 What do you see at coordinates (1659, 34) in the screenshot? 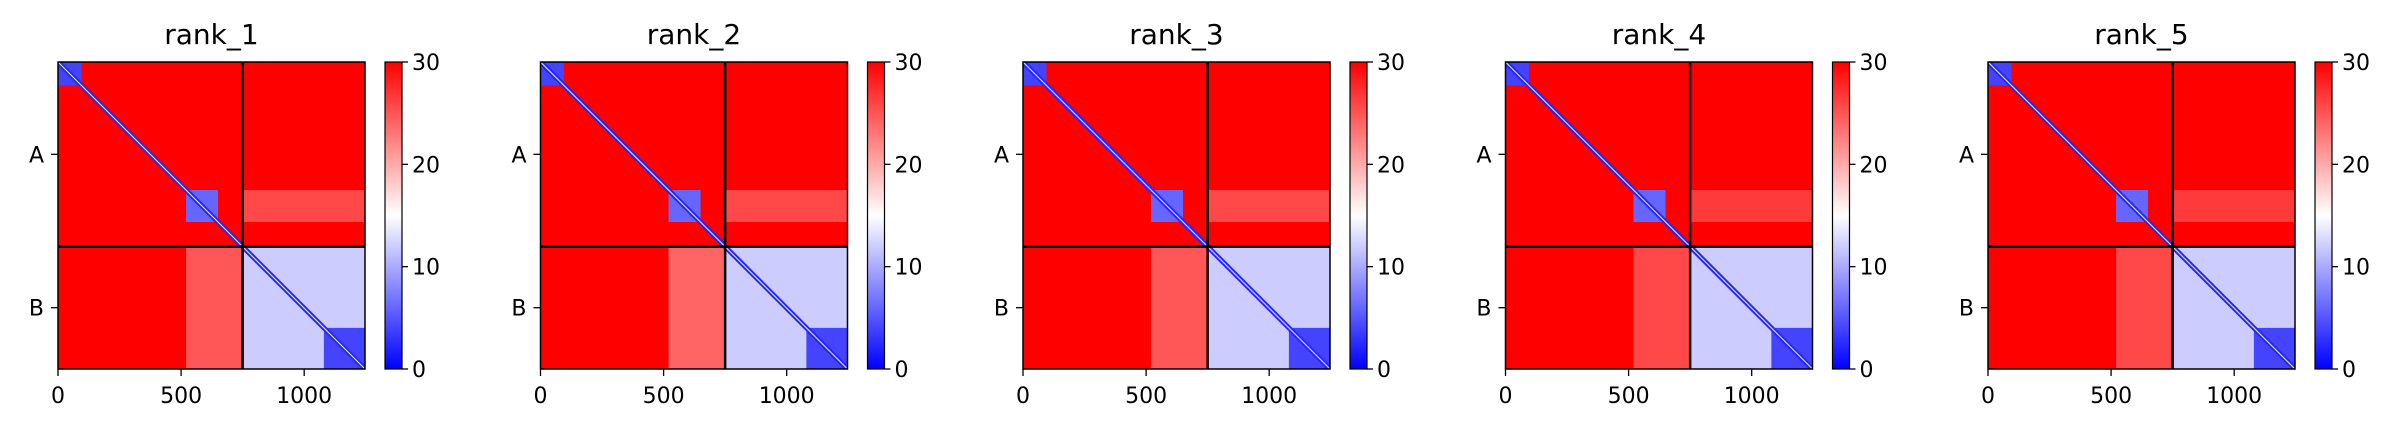
I see `chart-title: rank_4` at bounding box center [1659, 34].